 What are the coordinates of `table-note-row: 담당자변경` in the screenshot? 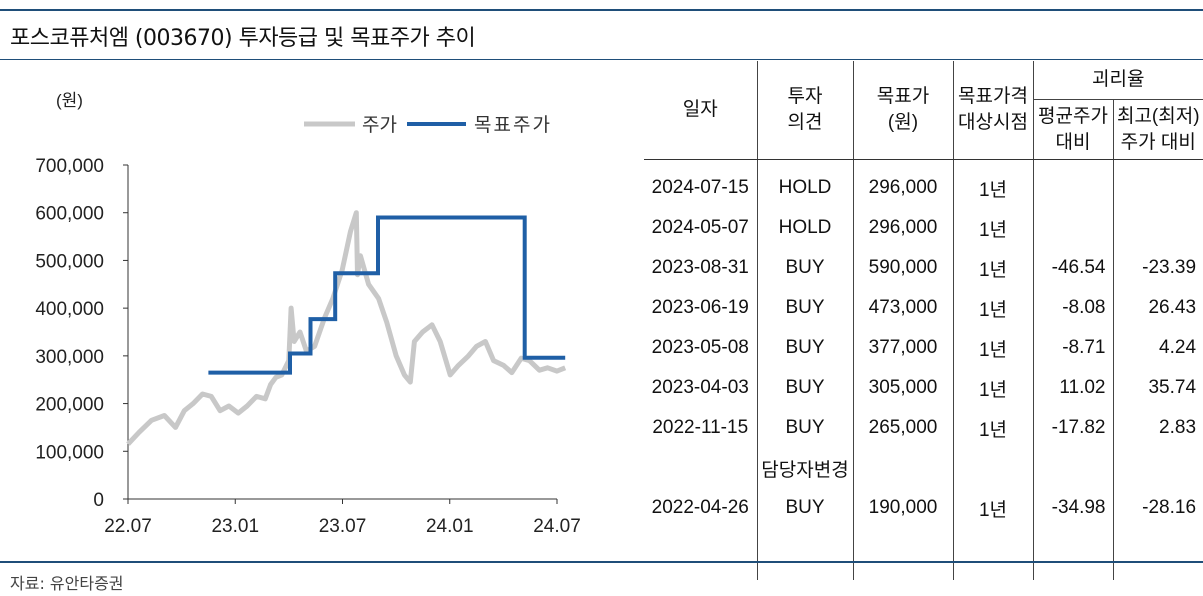 It's located at (923, 468).